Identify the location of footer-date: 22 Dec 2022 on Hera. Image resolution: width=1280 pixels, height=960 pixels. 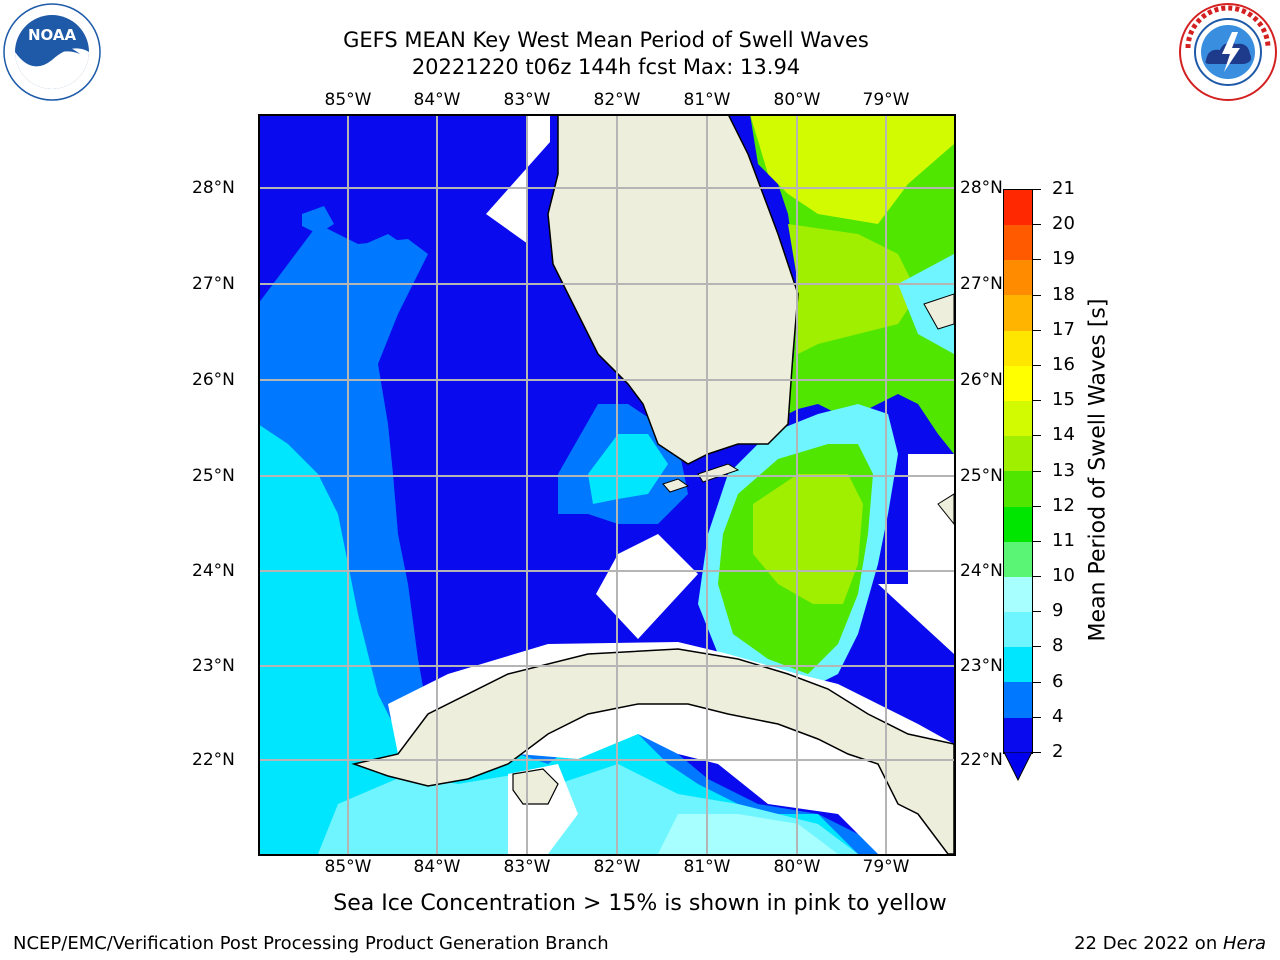
(1170, 943).